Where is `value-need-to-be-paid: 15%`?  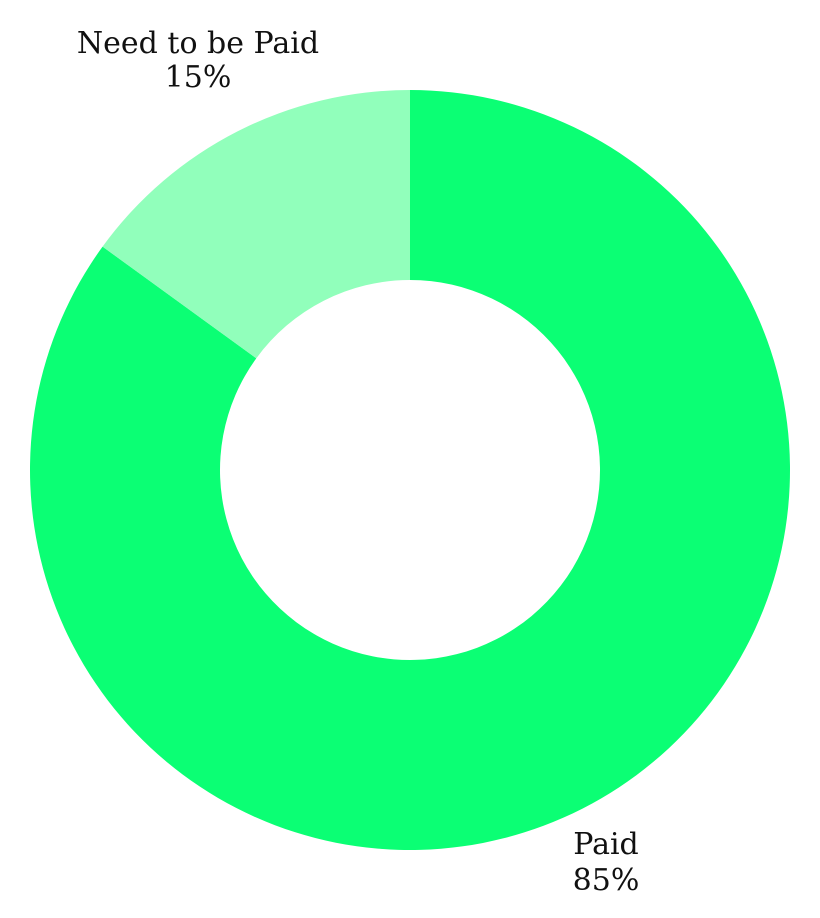 value-need-to-be-paid: 15% is located at coordinates (198, 77).